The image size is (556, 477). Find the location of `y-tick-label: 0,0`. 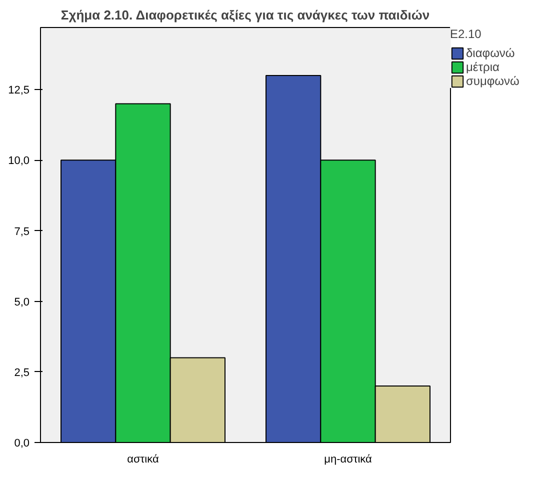

y-tick-label: 0,0 is located at coordinates (22, 444).